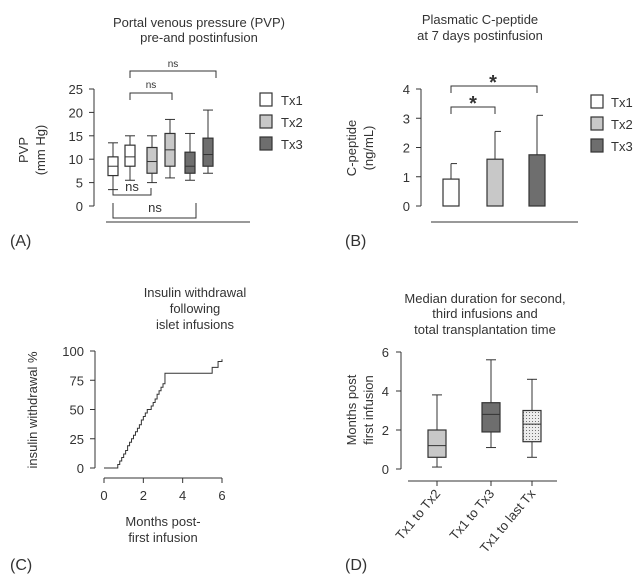 This screenshot has height=577, width=637. What do you see at coordinates (103, 495) in the screenshot?
I see `panel-c-x-tick-label: 0` at bounding box center [103, 495].